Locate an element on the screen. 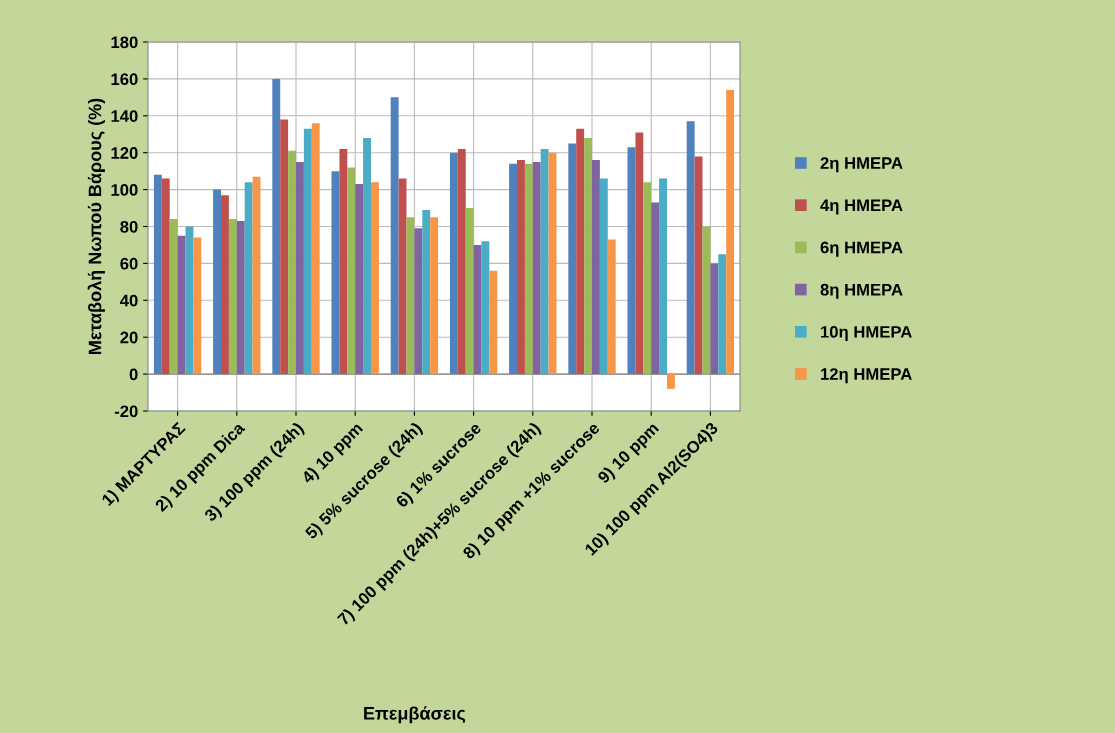  x-axis-title: Επεμβάσεις is located at coordinates (415, 715).